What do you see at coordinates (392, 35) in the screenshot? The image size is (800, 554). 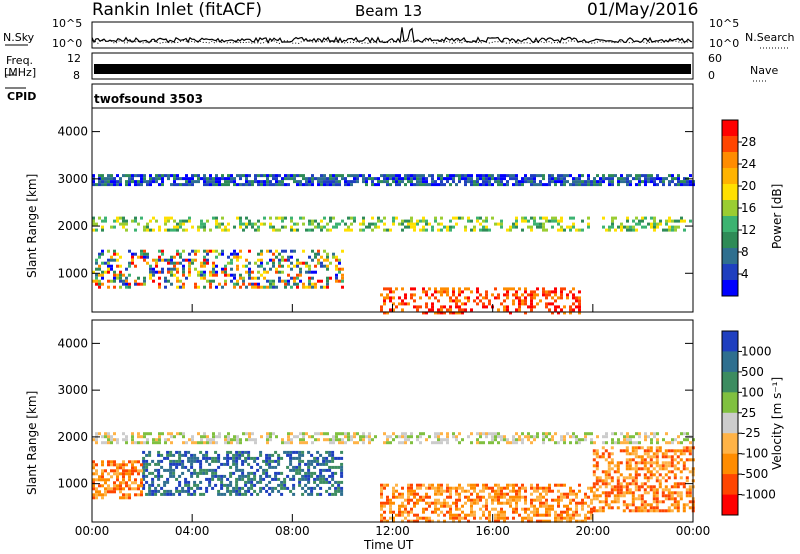 I see `nsky-panel` at bounding box center [392, 35].